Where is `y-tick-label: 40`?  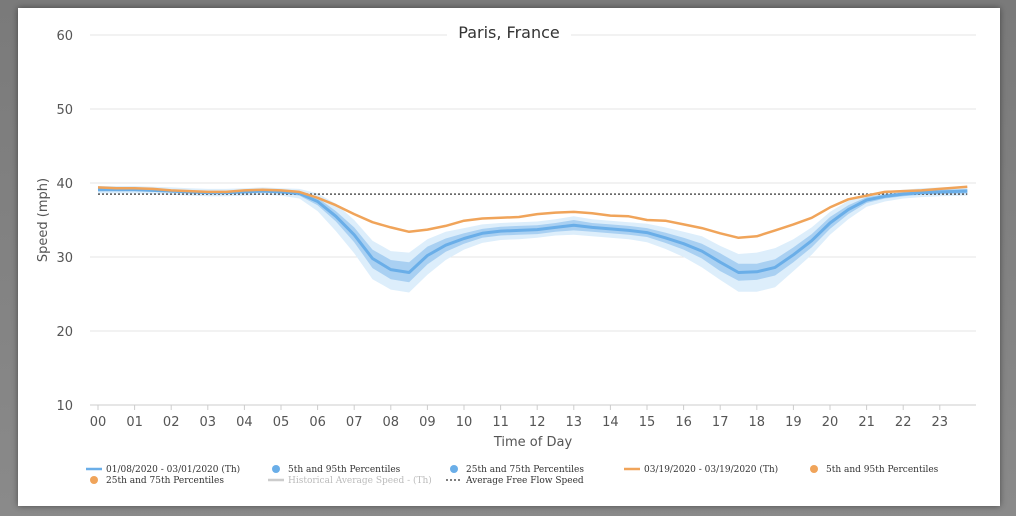 y-tick-label: 40 is located at coordinates (64, 184).